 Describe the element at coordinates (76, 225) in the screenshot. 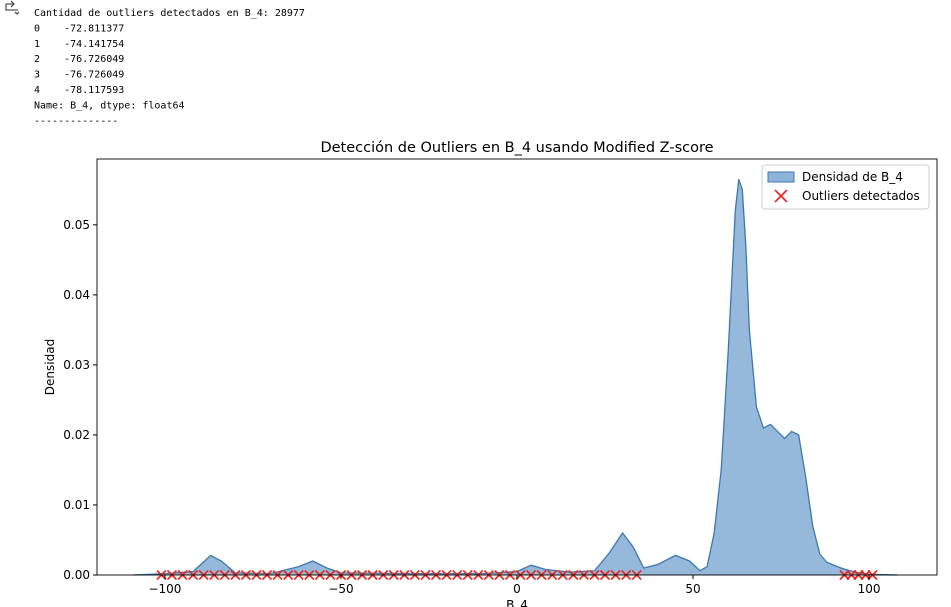

I see `y-tick-label: 0.05` at that location.